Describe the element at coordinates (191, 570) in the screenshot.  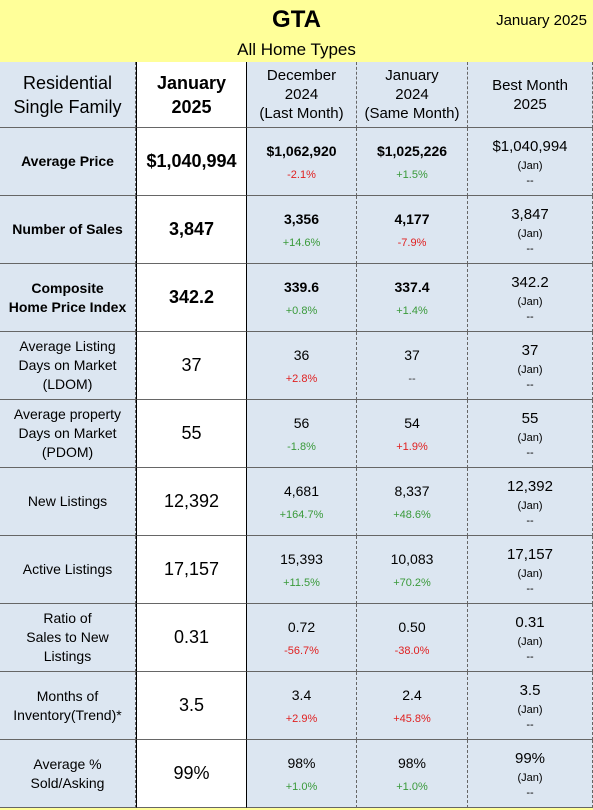
I see `current-value: 17,157` at that location.